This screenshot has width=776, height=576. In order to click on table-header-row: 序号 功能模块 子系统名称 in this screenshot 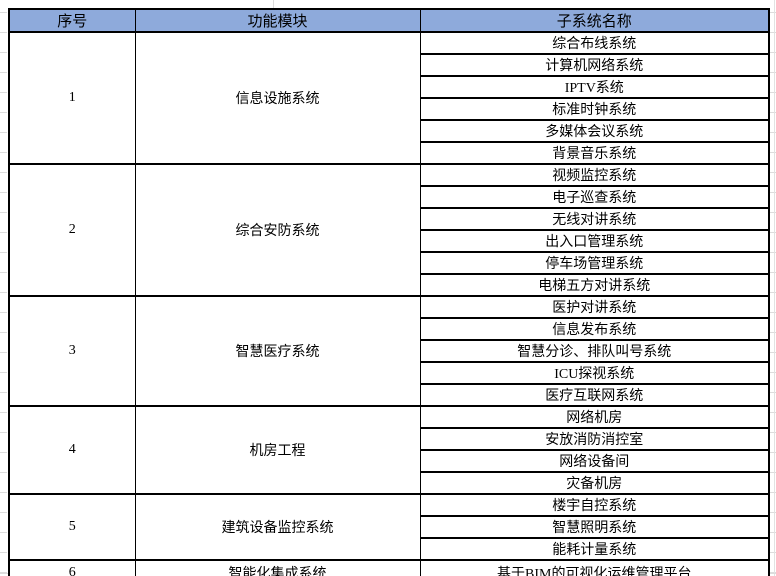, I will do `click(389, 20)`.